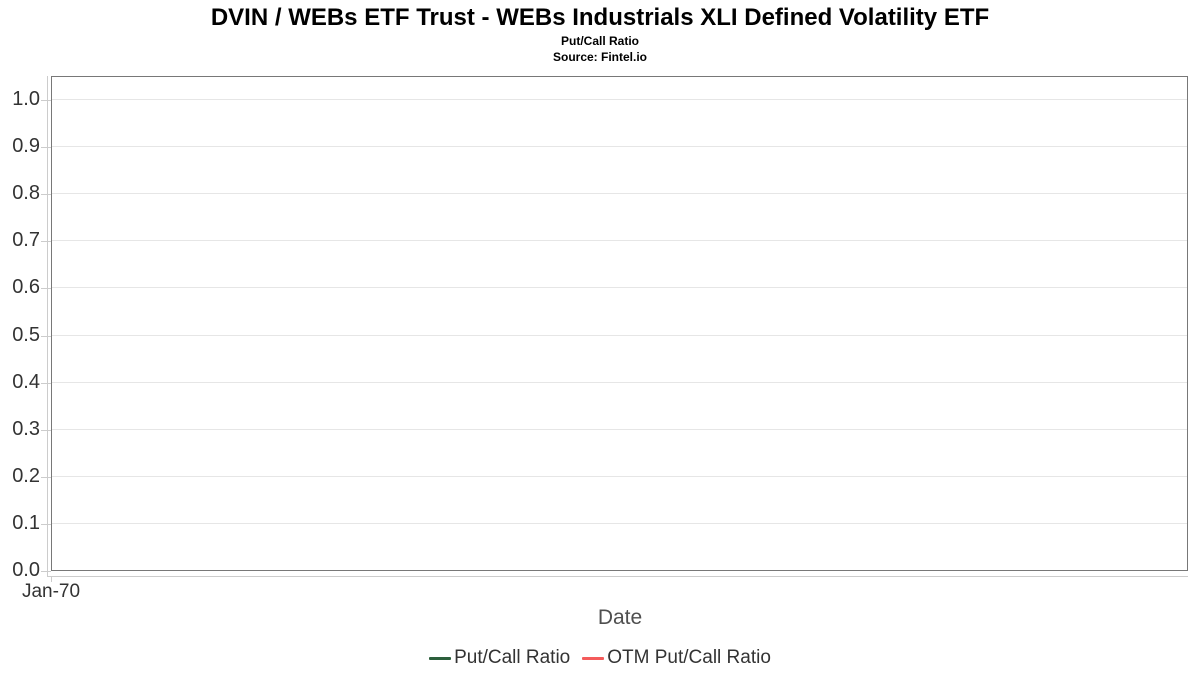  What do you see at coordinates (26, 193) in the screenshot?
I see `y-axis-tick-label: 0.8` at bounding box center [26, 193].